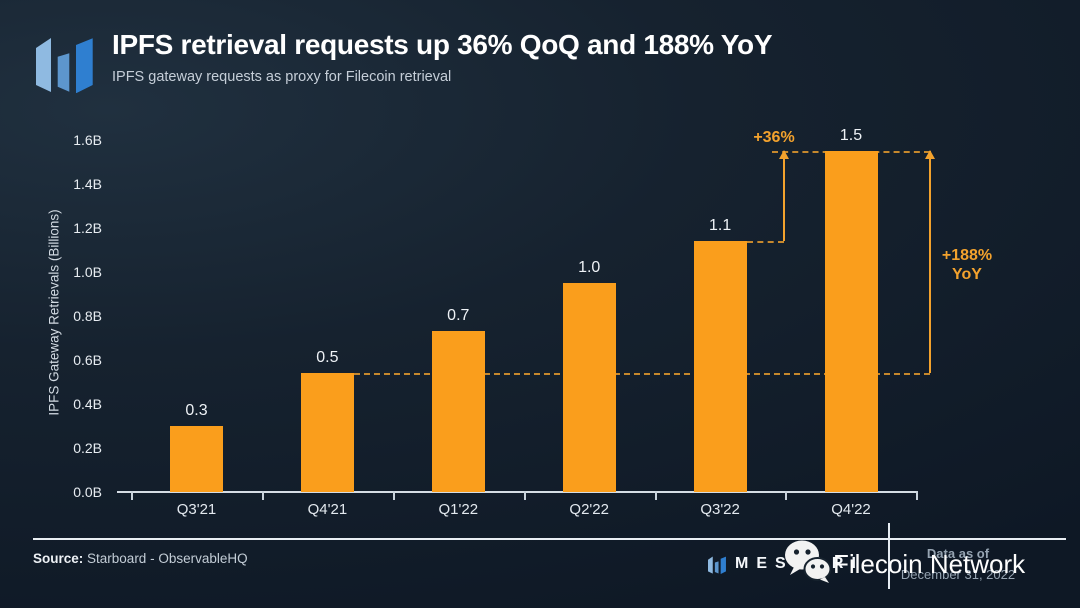 The height and width of the screenshot is (608, 1080). I want to click on y-axis-tick-label: 0.8B, so click(87, 316).